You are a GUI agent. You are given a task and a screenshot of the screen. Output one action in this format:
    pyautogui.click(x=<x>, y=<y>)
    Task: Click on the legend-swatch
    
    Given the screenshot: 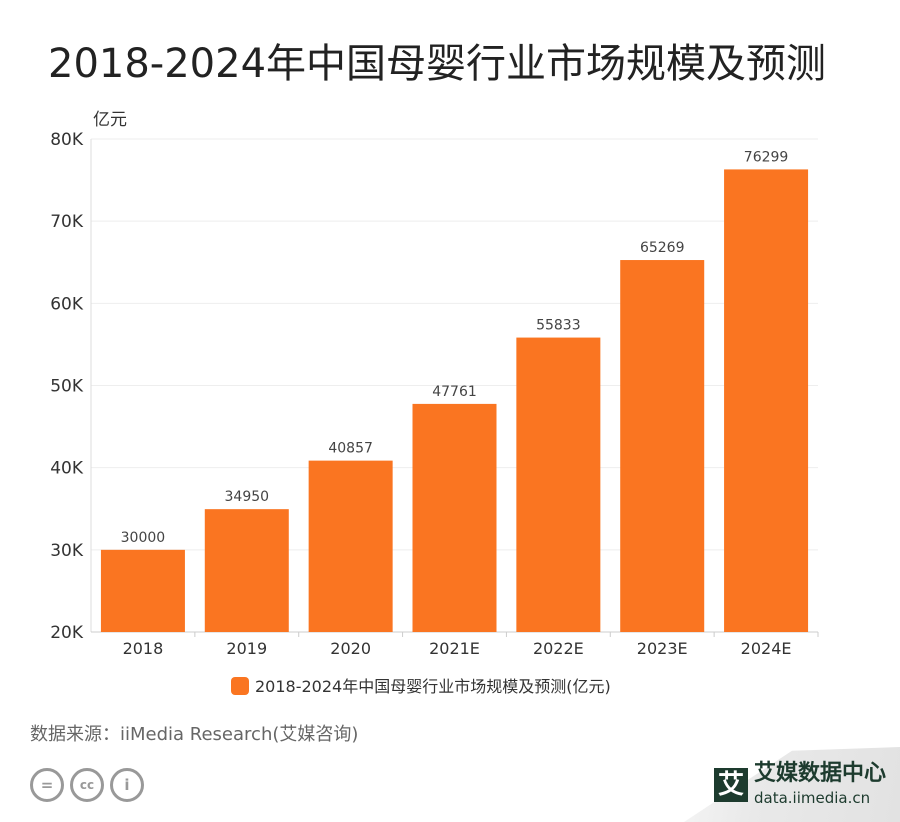 What is the action you would take?
    pyautogui.click(x=240, y=686)
    